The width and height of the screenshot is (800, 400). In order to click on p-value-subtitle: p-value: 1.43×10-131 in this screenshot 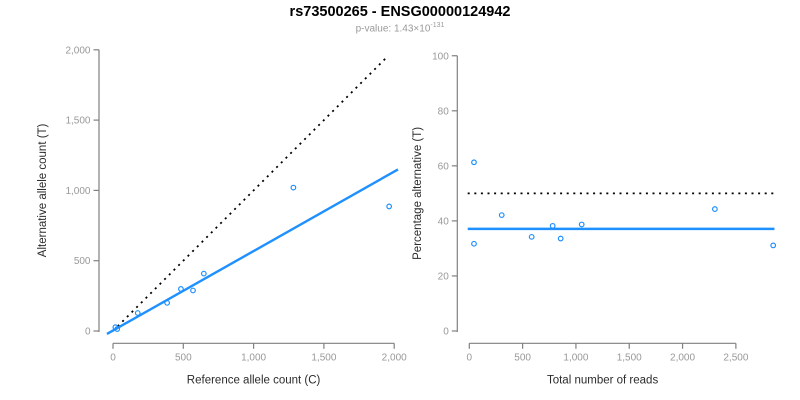, I will do `click(400, 28)`.